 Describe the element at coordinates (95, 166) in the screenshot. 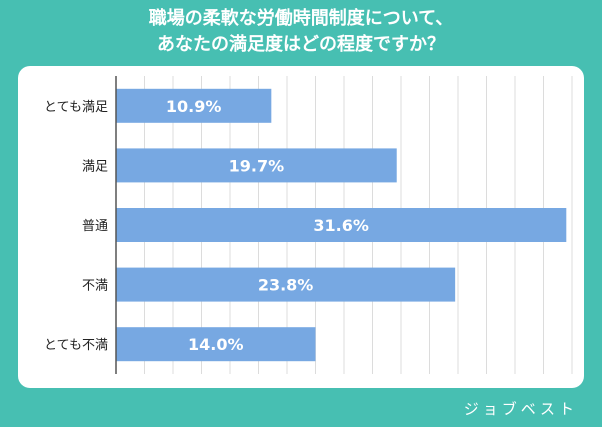

I see `category-label: 満足` at that location.